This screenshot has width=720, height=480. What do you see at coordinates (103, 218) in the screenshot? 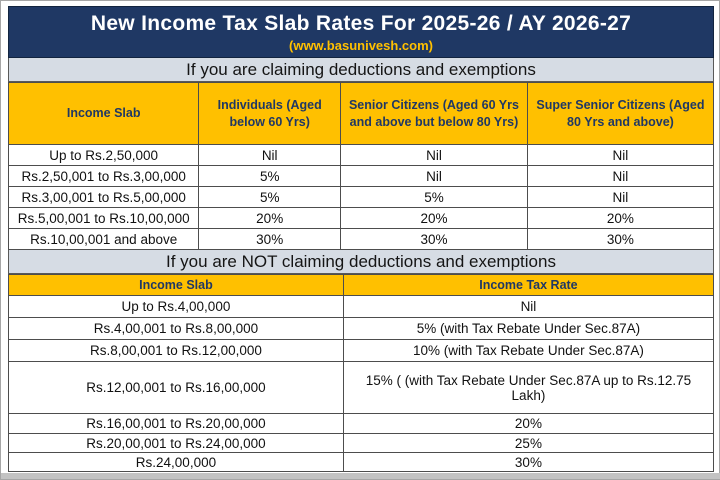
I see `income-slab-cell: Rs.5,00,001 to Rs.10,00,000` at bounding box center [103, 218].